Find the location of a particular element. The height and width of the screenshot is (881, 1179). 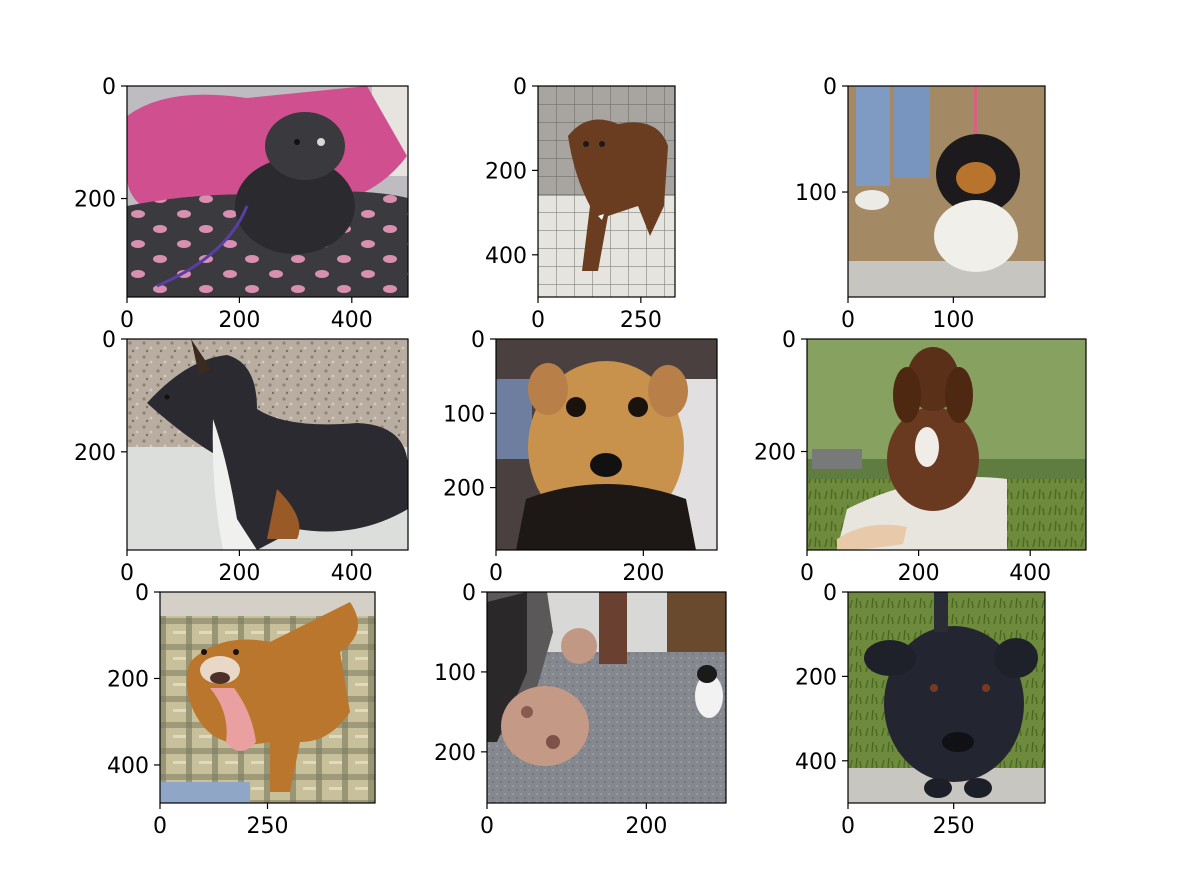

brown-dog-standing-in-pen-image is located at coordinates (606, 191).